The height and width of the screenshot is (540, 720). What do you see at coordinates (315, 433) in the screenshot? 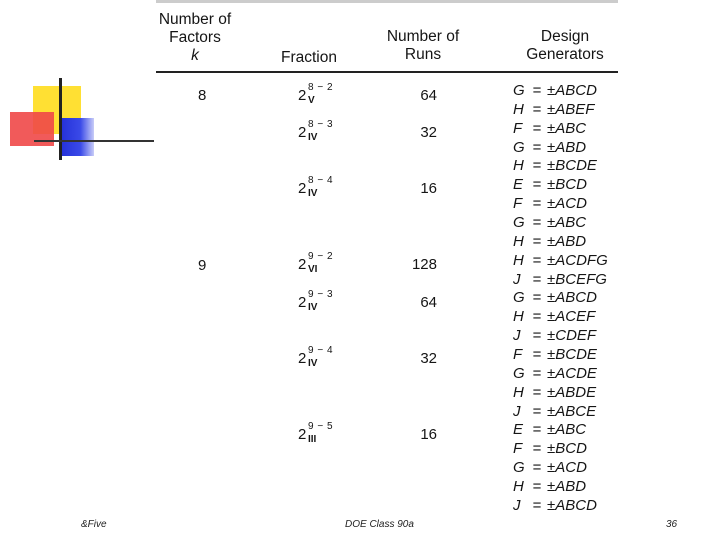
I see `fraction-cell: 2 9 − 5 III` at bounding box center [315, 433].